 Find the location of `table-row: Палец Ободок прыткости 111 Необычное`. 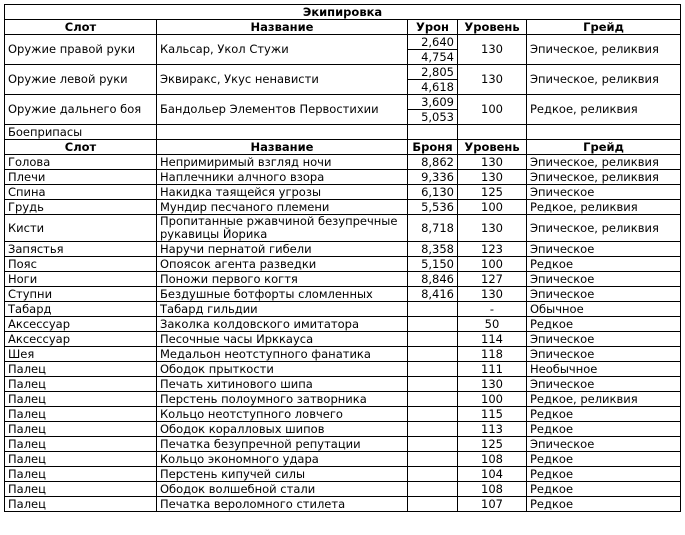

table-row: Палец Ободок прыткости 111 Необычное is located at coordinates (343, 369).